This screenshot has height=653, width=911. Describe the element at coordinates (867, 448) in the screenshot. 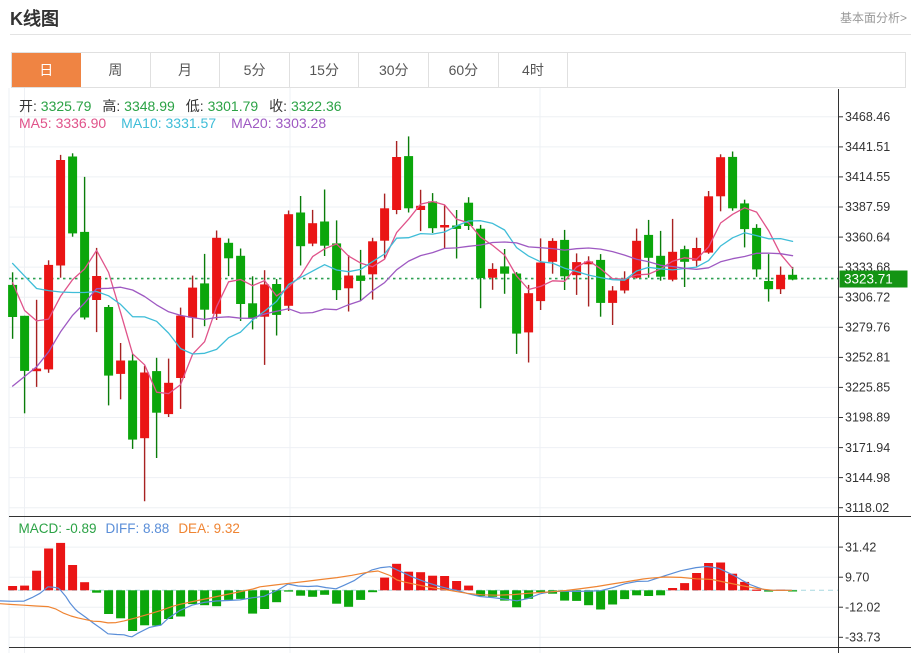

I see `svg-text: 3171.94` at that location.